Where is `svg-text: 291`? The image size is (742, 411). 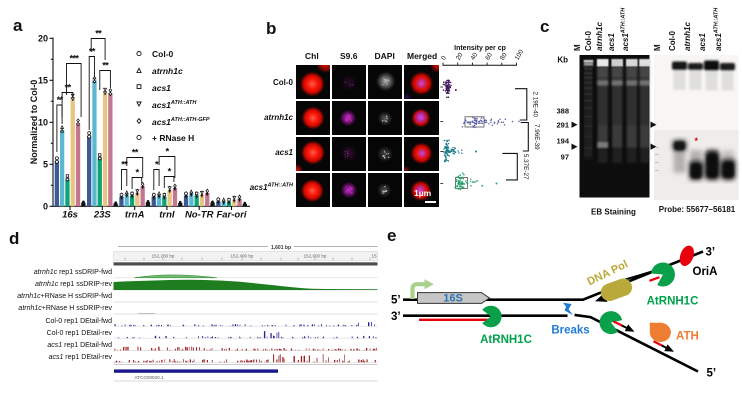
svg-text: 291 is located at coordinates (562, 125).